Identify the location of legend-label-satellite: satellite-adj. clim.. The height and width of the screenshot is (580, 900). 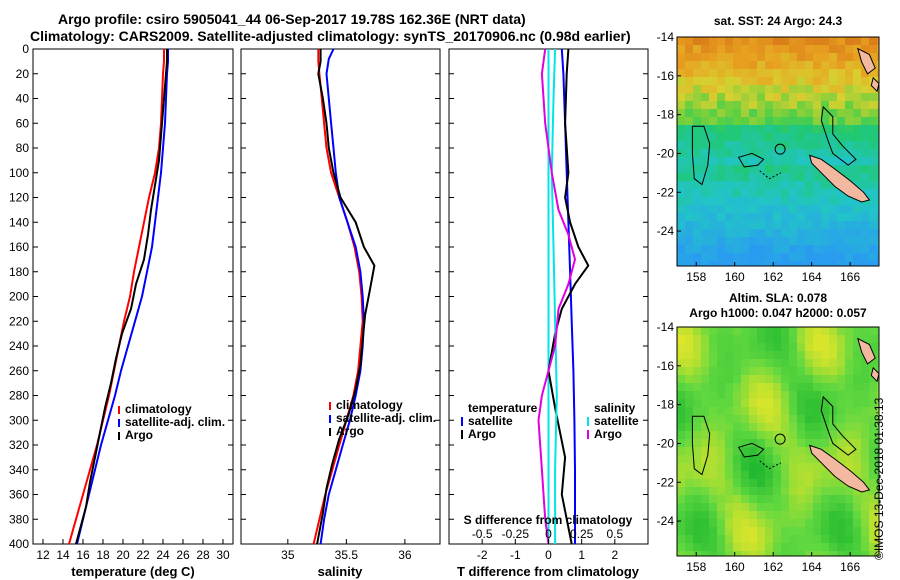
(175, 422).